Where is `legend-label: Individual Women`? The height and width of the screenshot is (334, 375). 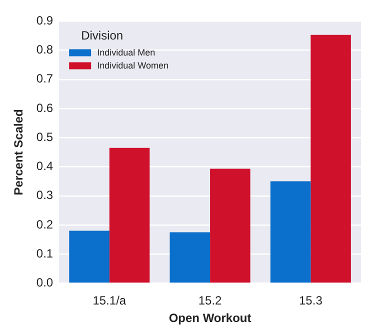 legend-label: Individual Women is located at coordinates (132, 65).